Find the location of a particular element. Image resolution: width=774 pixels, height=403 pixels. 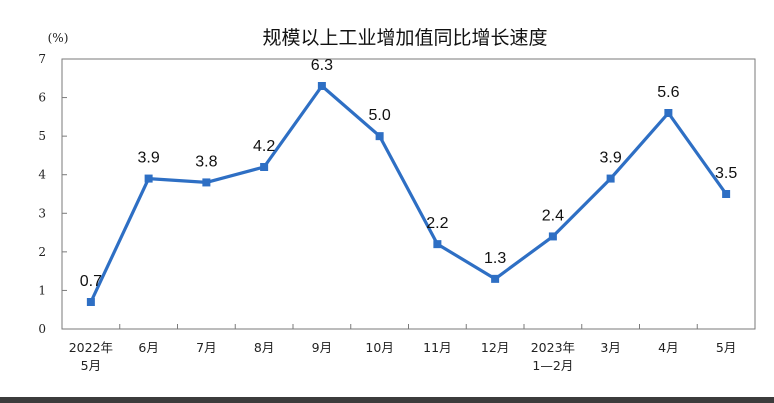

data-label: 0.7 is located at coordinates (91, 281).